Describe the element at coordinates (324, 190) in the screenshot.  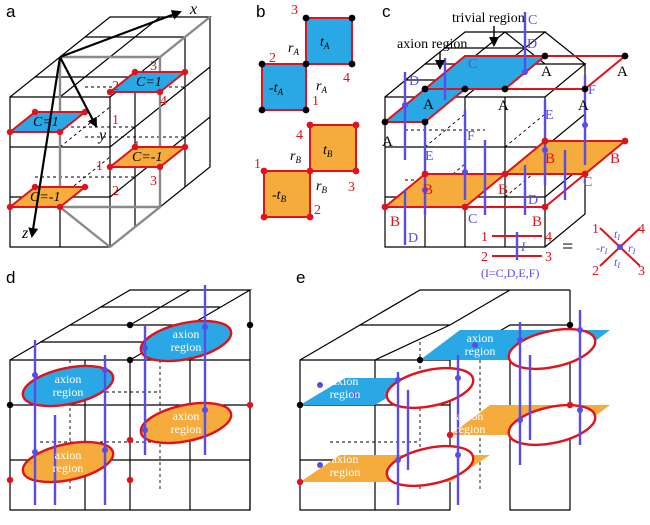
I see `rB-sub-2: B` at that location.